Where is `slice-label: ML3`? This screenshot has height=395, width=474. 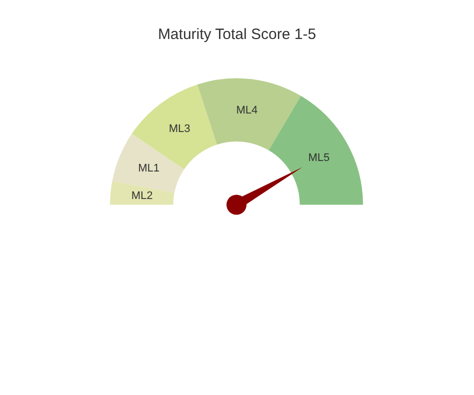
slice-label: ML3 is located at coordinates (179, 128).